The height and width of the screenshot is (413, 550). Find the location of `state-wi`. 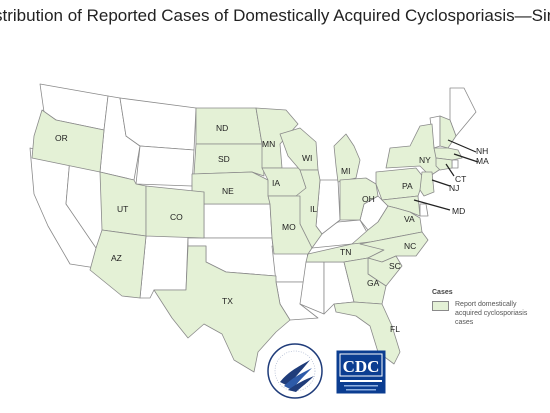

state-wi is located at coordinates (299, 149).